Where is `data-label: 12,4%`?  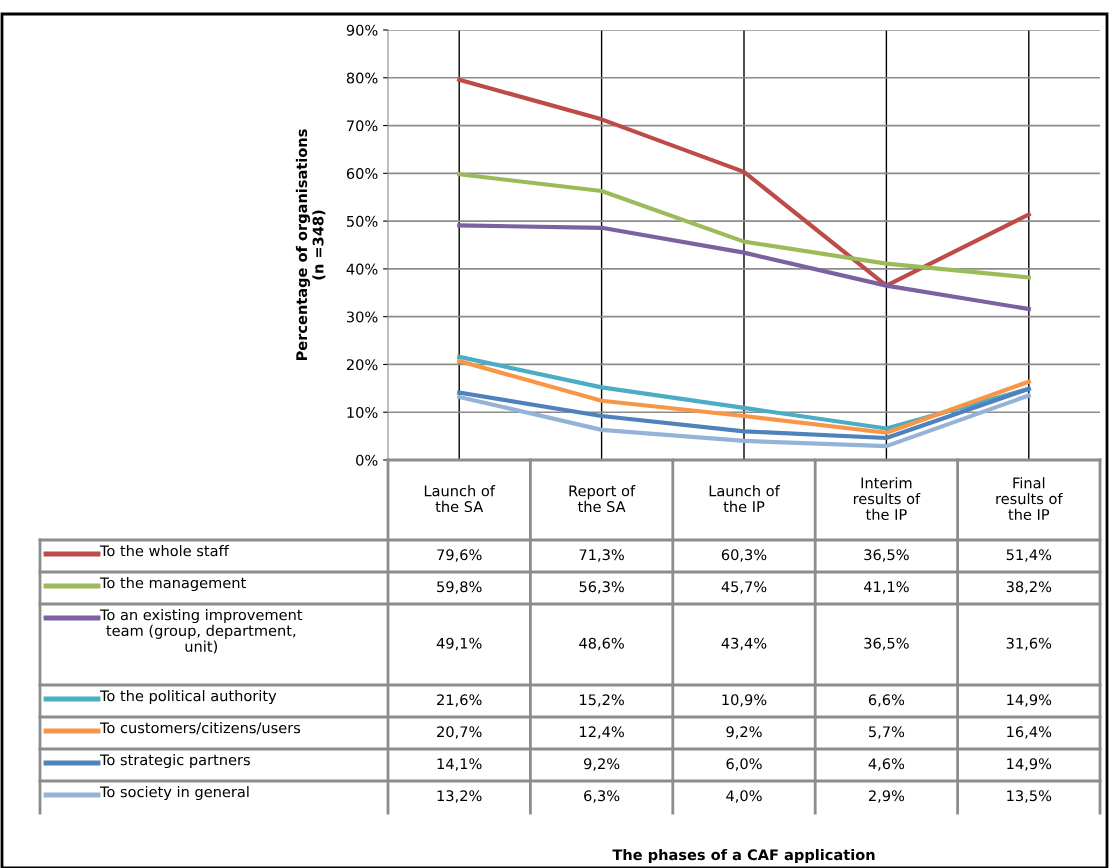
data-label: 12,4% is located at coordinates (602, 732).